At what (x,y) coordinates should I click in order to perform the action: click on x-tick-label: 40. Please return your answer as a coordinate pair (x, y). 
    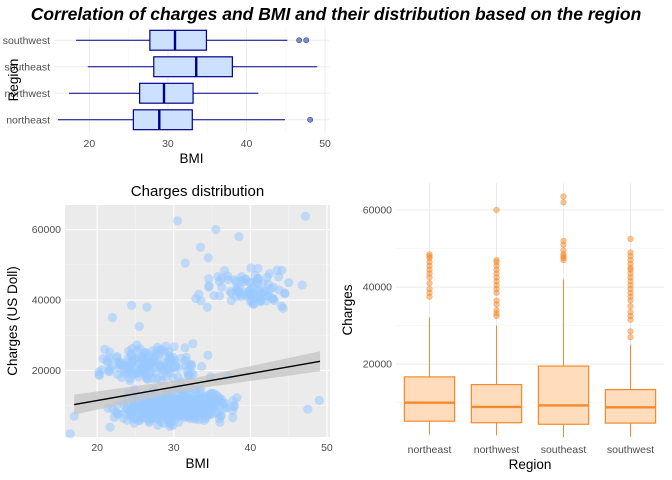
    Looking at the image, I should click on (247, 144).